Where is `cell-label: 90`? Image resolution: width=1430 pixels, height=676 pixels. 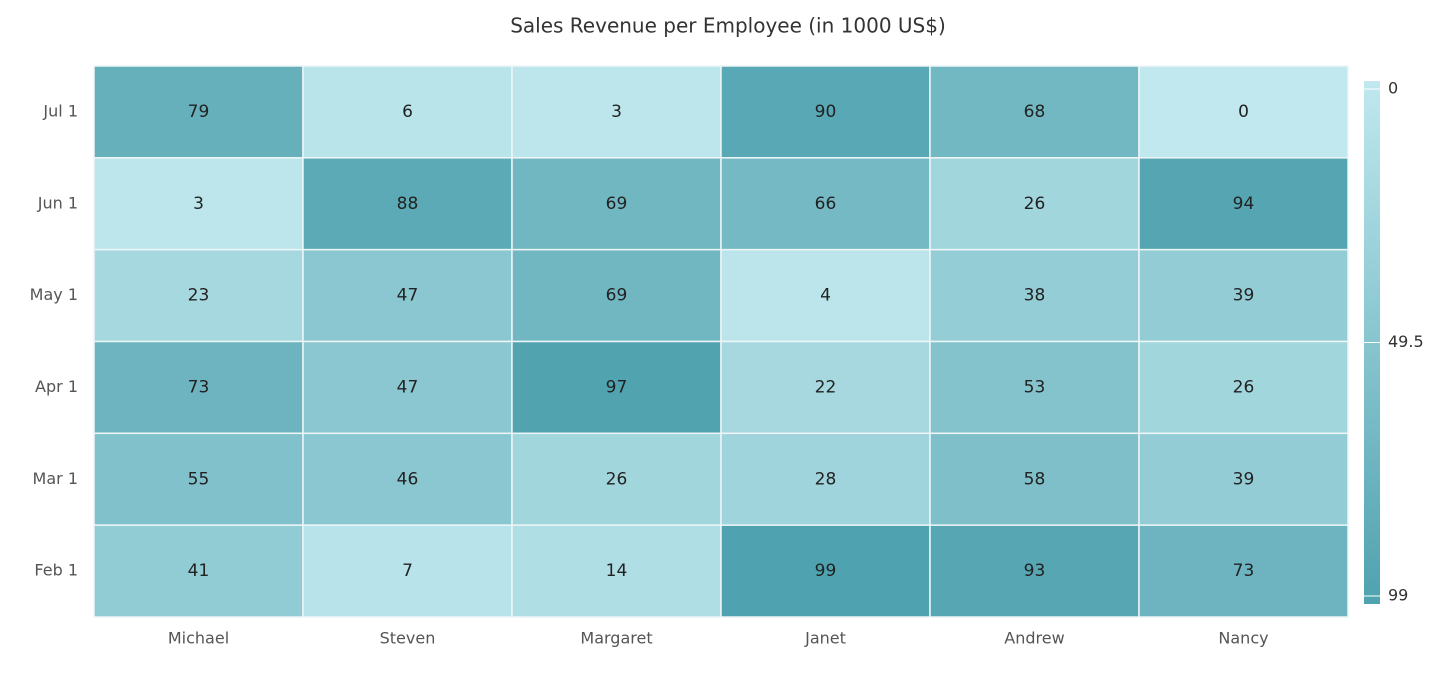
cell-label: 90 is located at coordinates (826, 112).